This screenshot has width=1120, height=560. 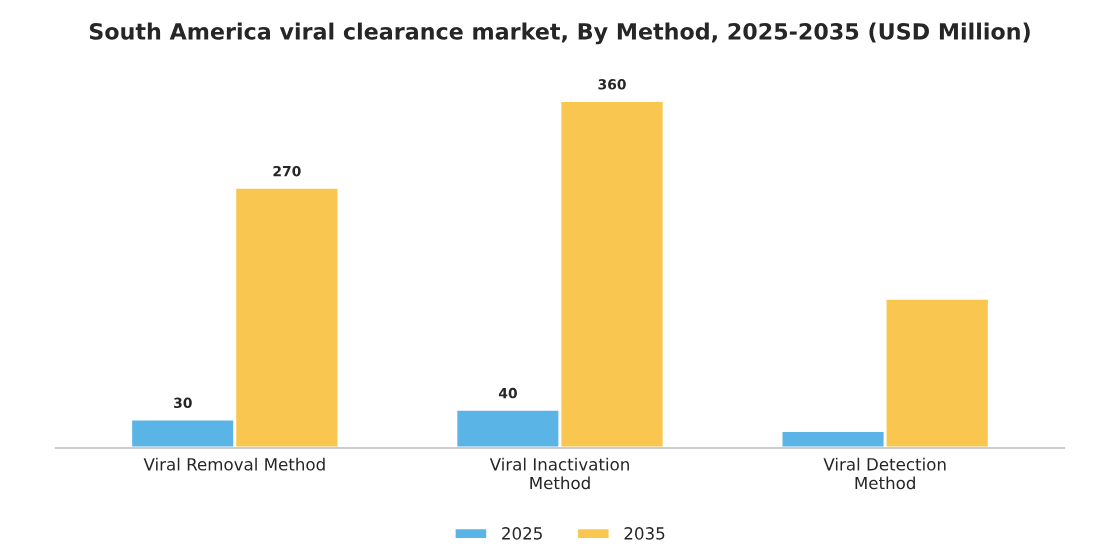 What do you see at coordinates (559, 473) in the screenshot?
I see `x-tick-label: Viral Inactivation Method` at bounding box center [559, 473].